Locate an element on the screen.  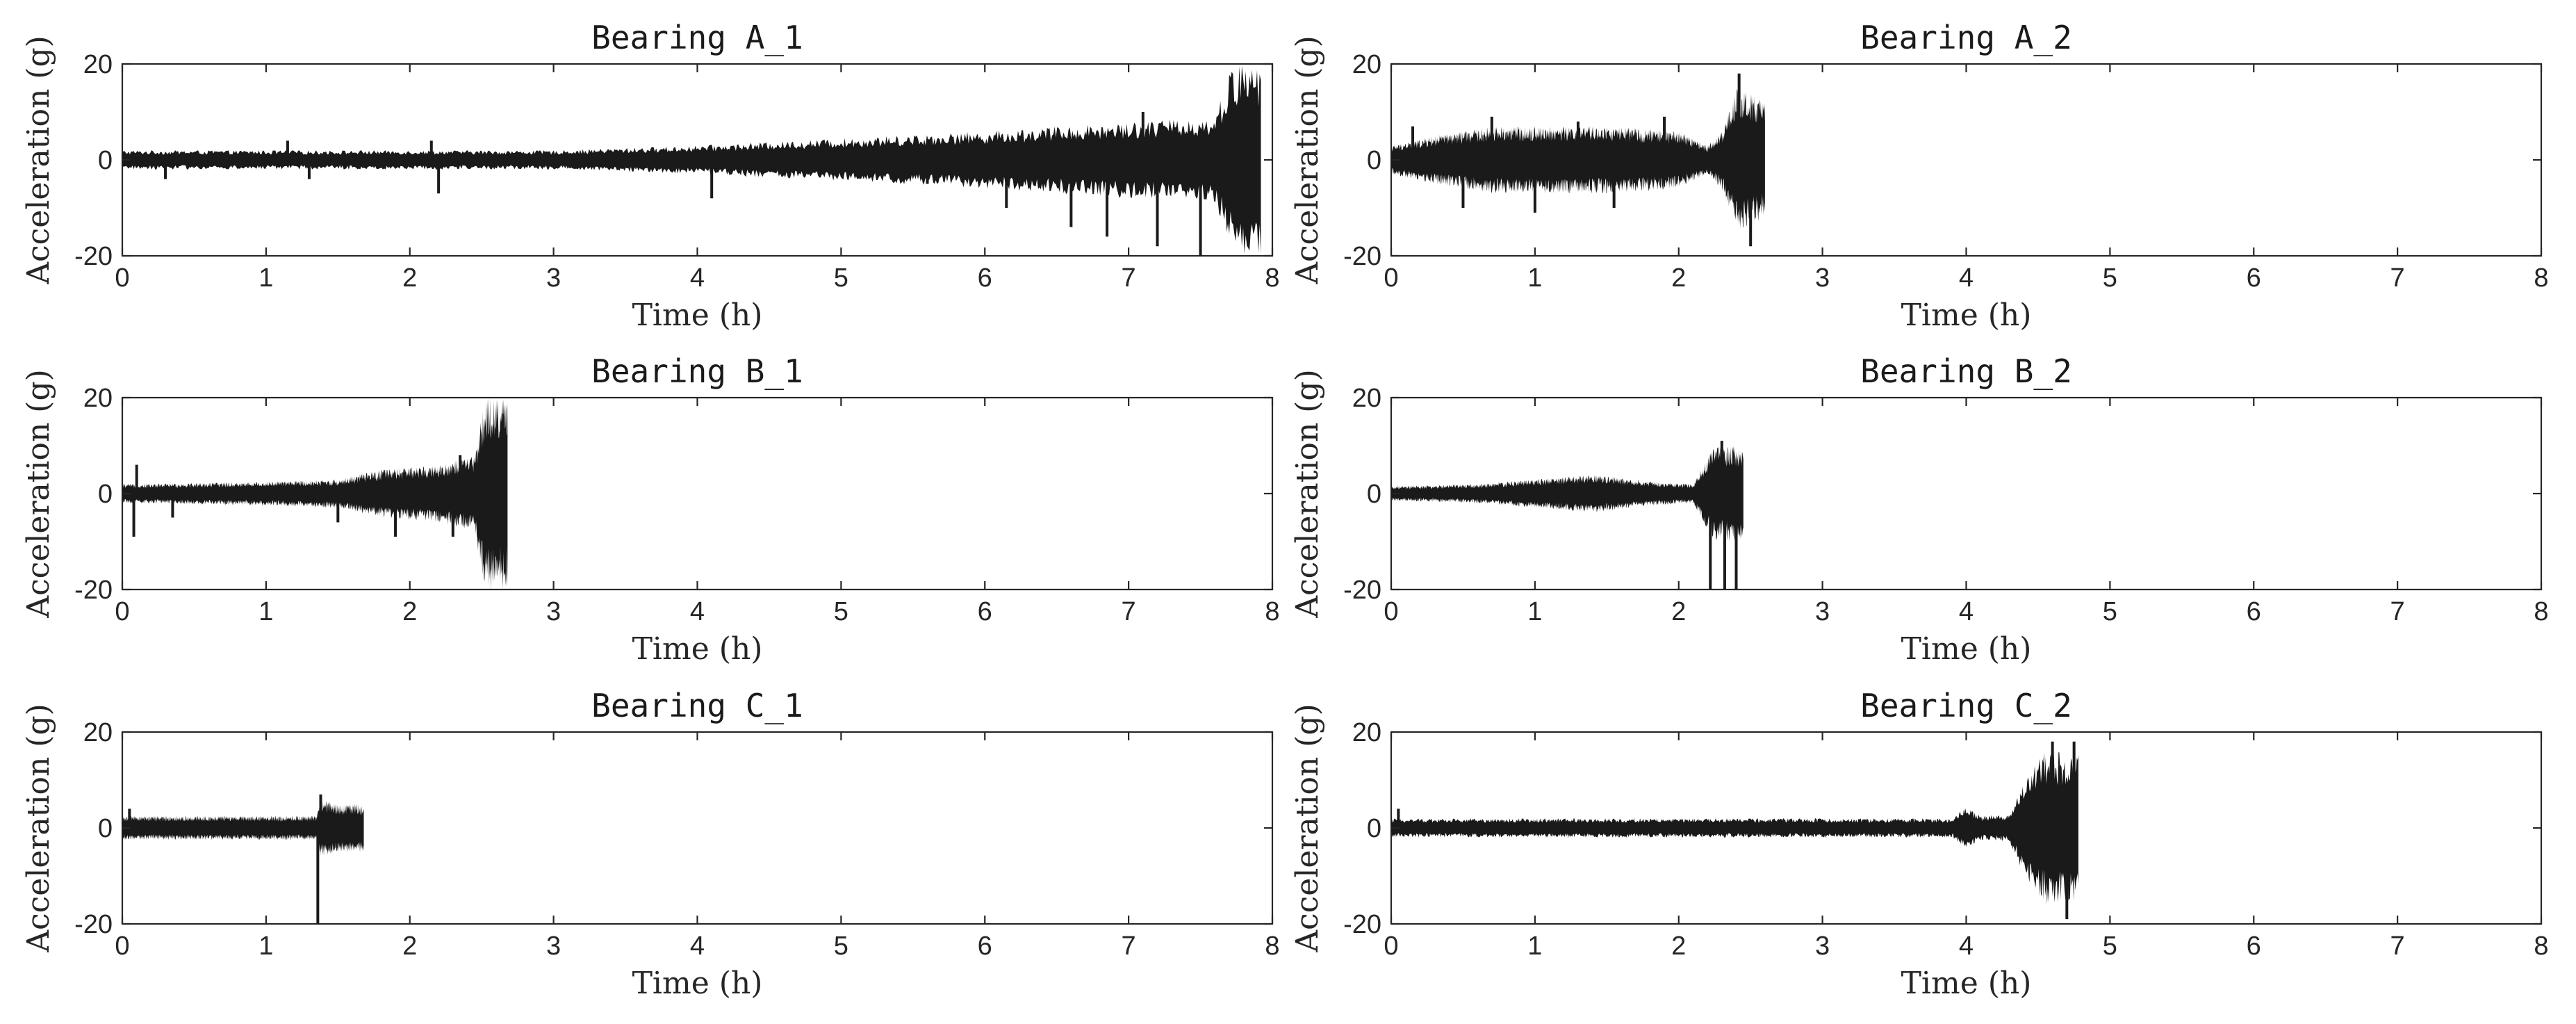
chart-title: Bearing C_2 is located at coordinates (1966, 705).